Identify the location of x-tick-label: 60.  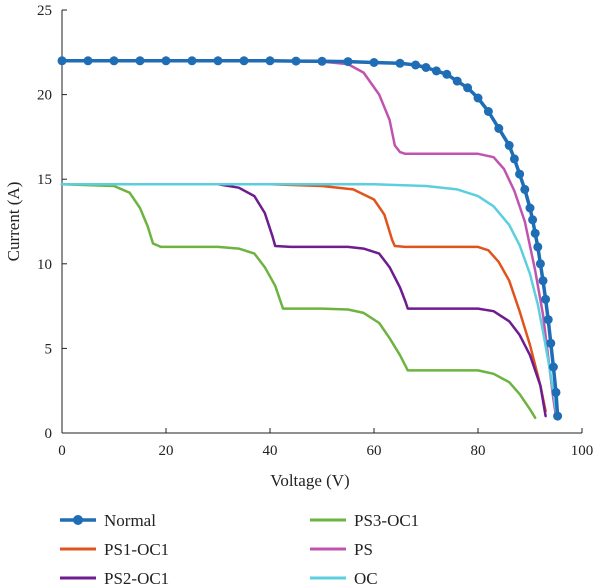
(374, 451).